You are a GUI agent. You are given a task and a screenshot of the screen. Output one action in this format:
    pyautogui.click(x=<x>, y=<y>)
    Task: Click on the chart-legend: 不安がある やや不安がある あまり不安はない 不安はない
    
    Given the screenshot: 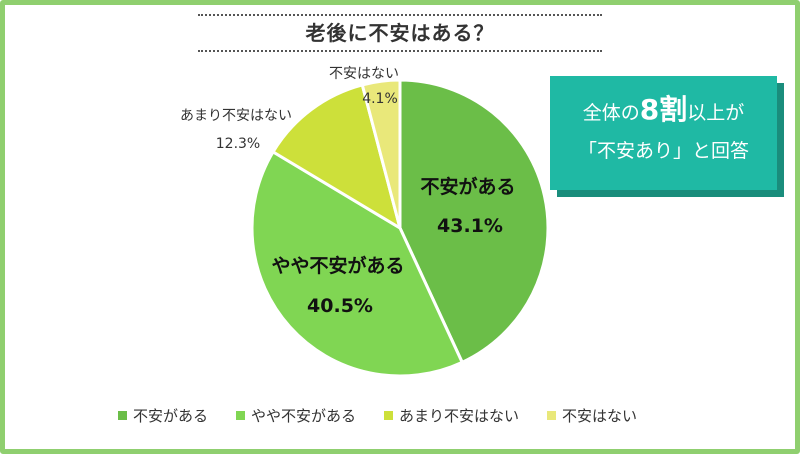 What is the action you would take?
    pyautogui.click(x=418, y=415)
    